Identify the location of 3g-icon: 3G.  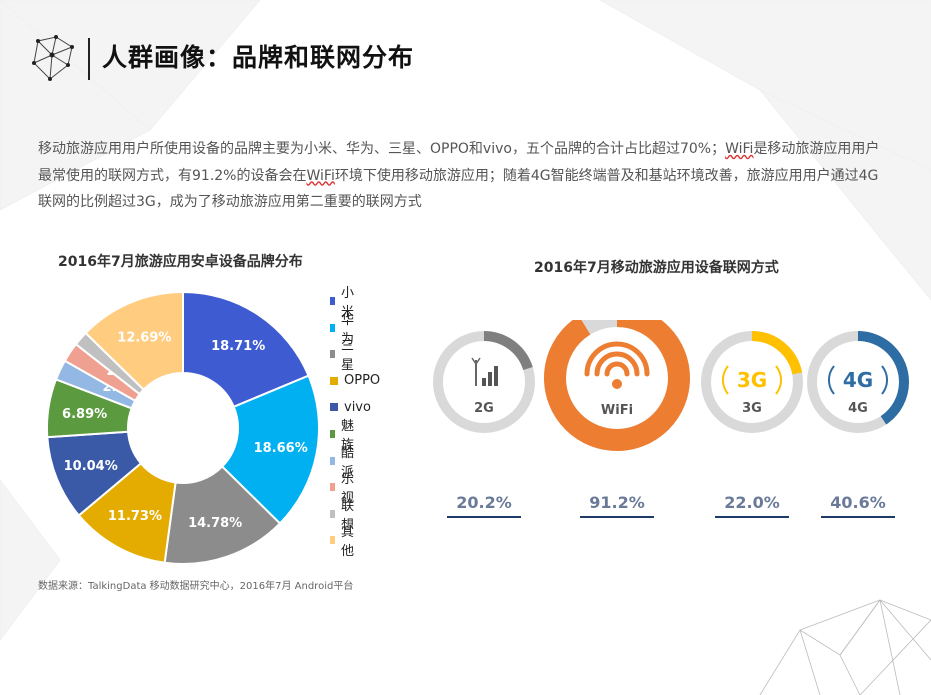
(752, 380).